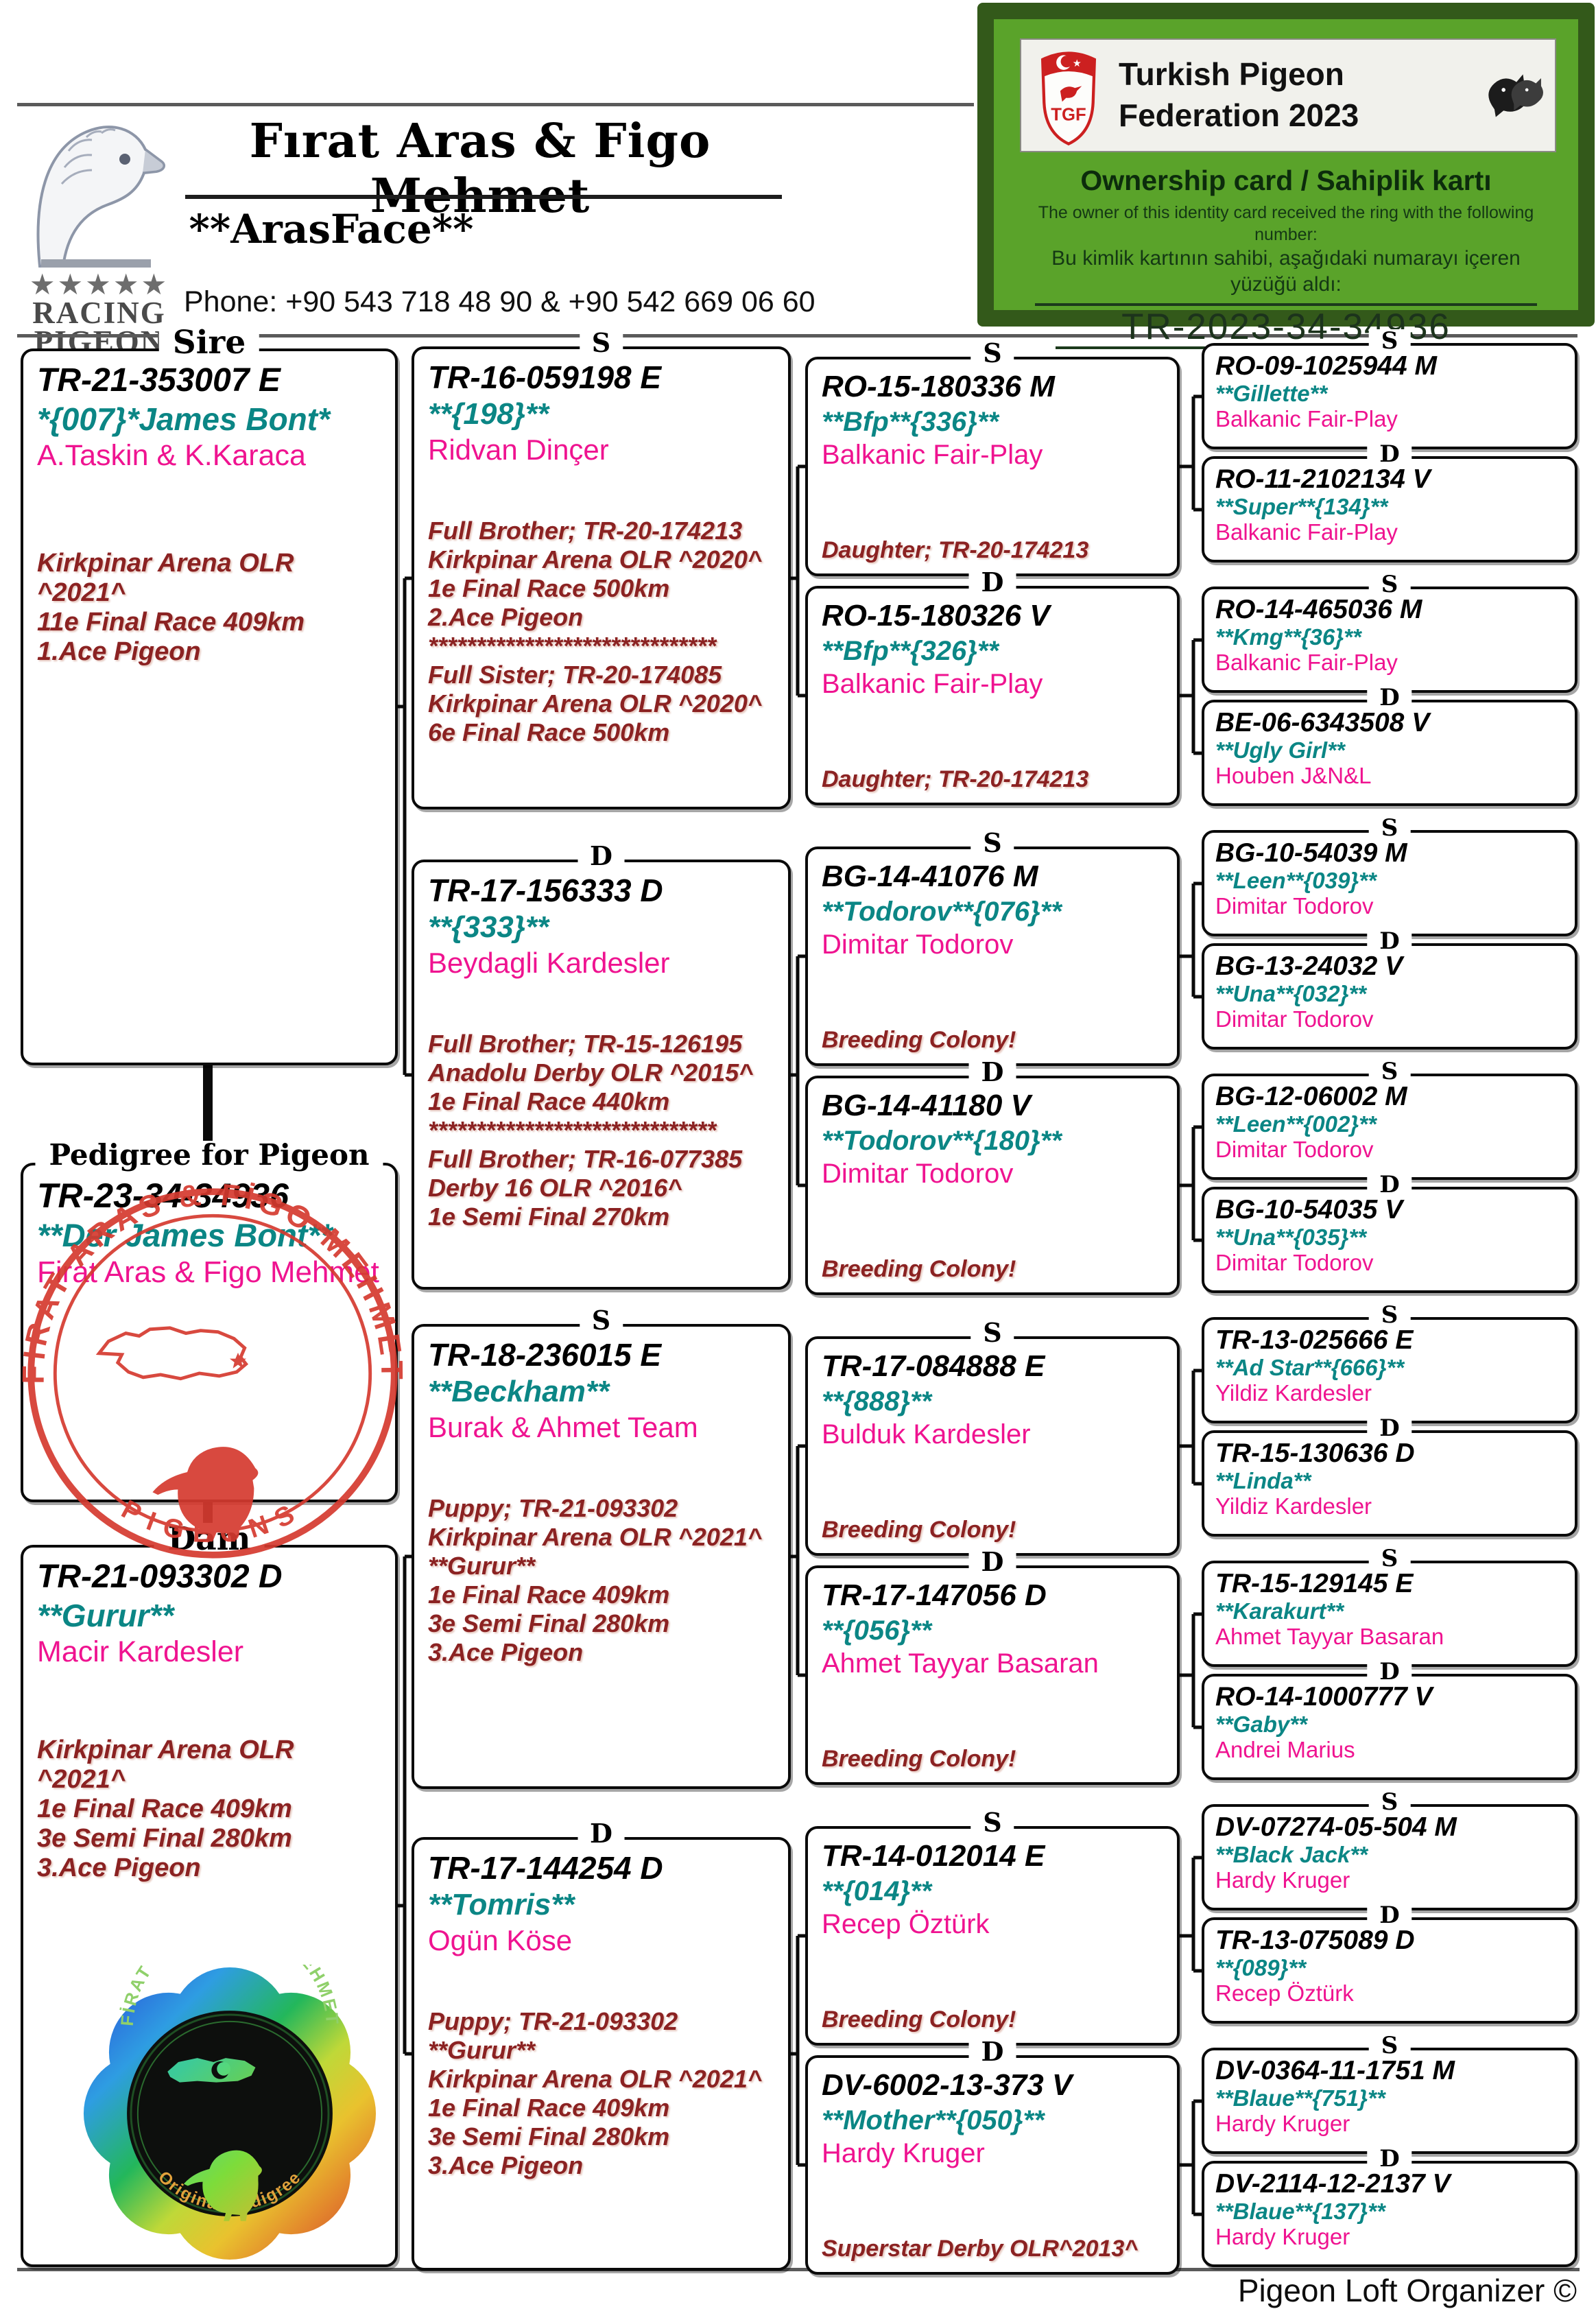  Describe the element at coordinates (1239, 115) in the screenshot. I see `federation-line2: Federation 2023` at that location.